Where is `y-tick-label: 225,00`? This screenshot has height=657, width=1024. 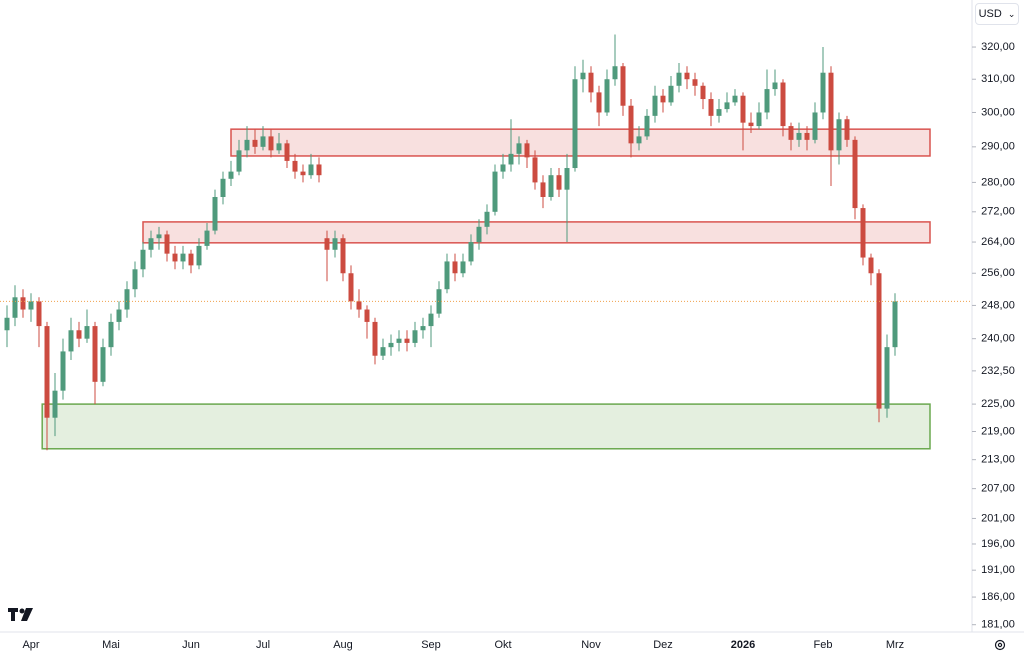 y-tick-label: 225,00 is located at coordinates (998, 404).